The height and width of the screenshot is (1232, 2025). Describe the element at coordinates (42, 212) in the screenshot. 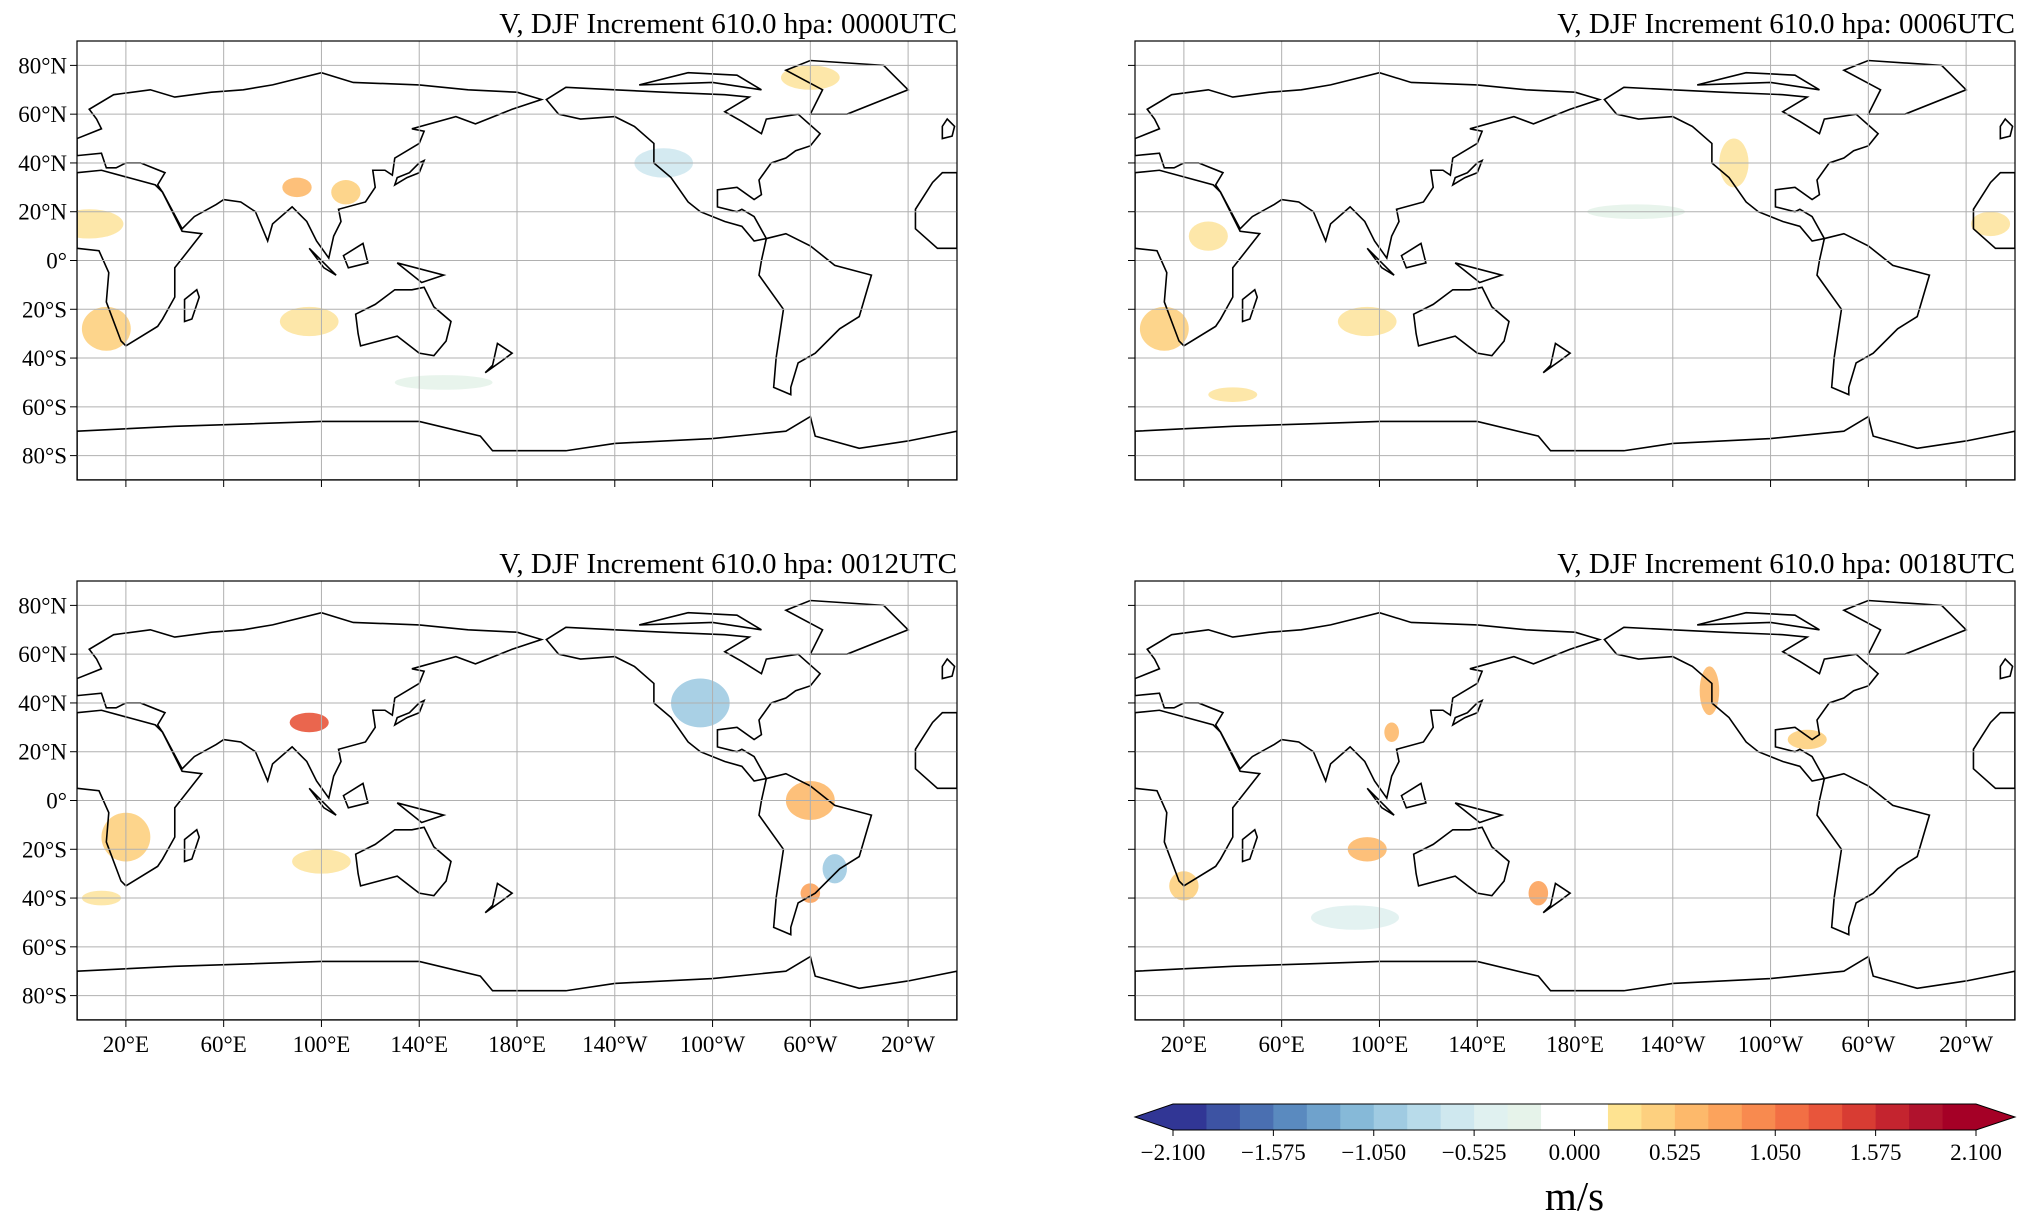

I see `lat-tick-label: 20°N` at that location.